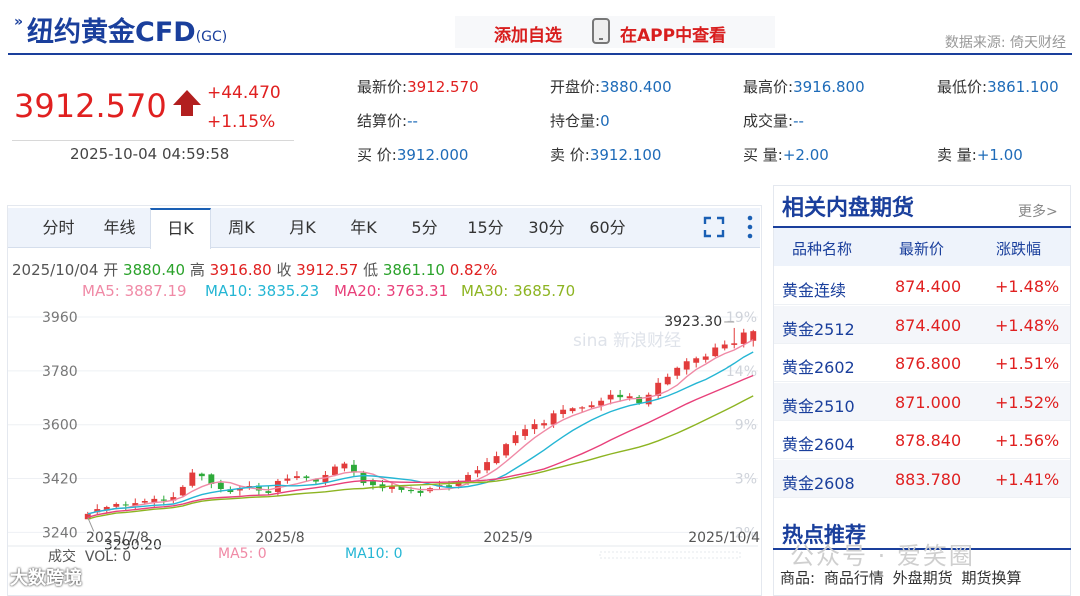  I want to click on pct-tick-label: 3%, so click(746, 480).